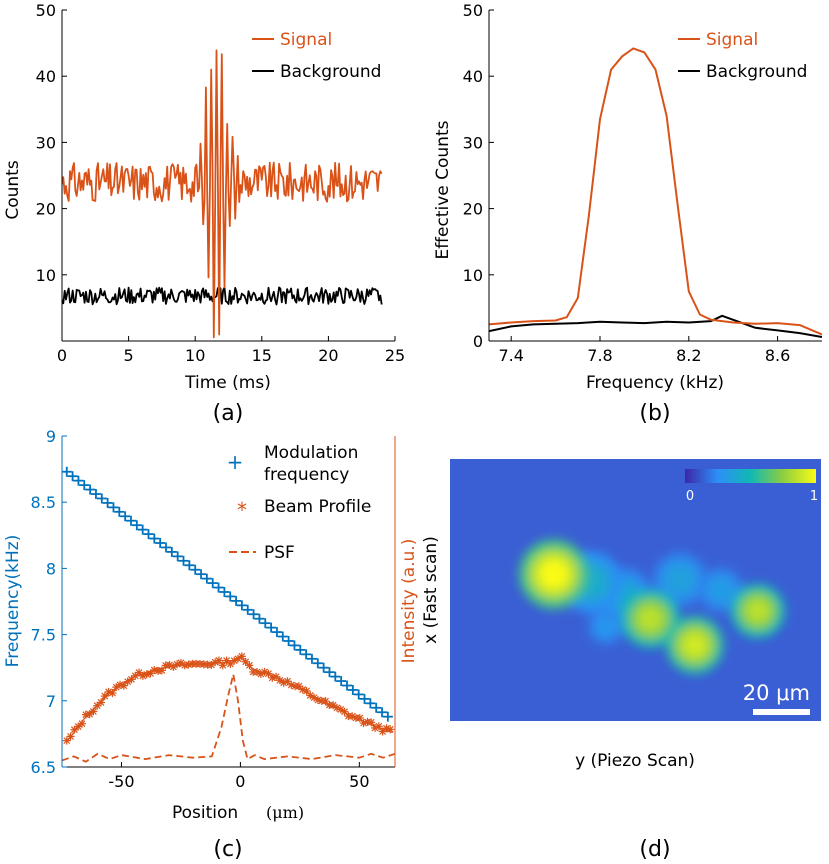 The height and width of the screenshot is (864, 829). Describe the element at coordinates (635, 761) in the screenshot. I see `panel-d-xlabel: y (Piezo Scan)` at that location.